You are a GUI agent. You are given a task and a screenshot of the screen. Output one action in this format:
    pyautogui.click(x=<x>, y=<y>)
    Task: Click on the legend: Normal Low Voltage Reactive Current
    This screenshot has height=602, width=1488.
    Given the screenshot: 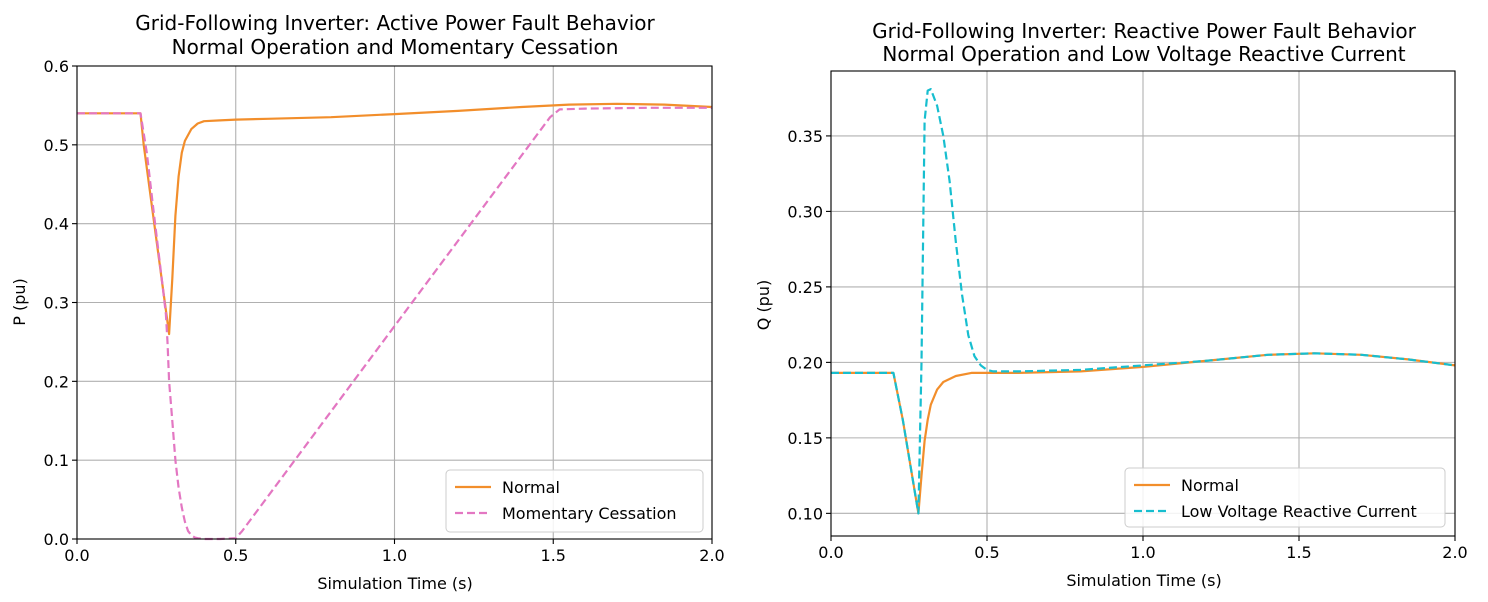 What is the action you would take?
    pyautogui.click(x=1285, y=497)
    